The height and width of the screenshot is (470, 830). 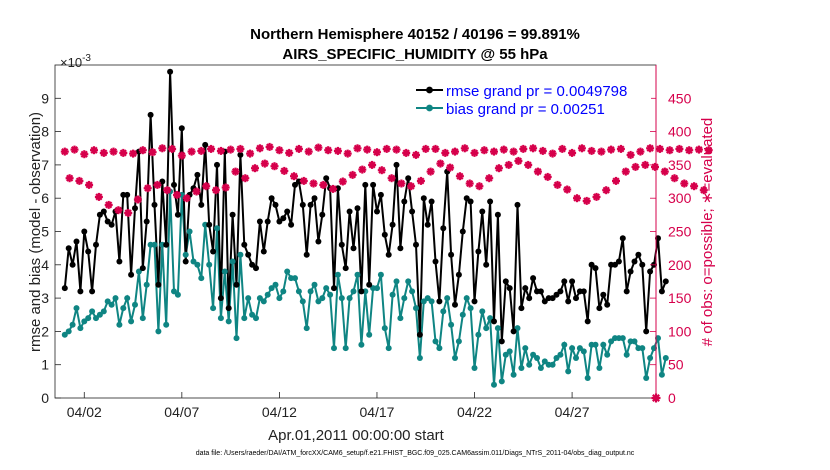 I want to click on y-right-tick-label: 300, so click(x=680, y=198).